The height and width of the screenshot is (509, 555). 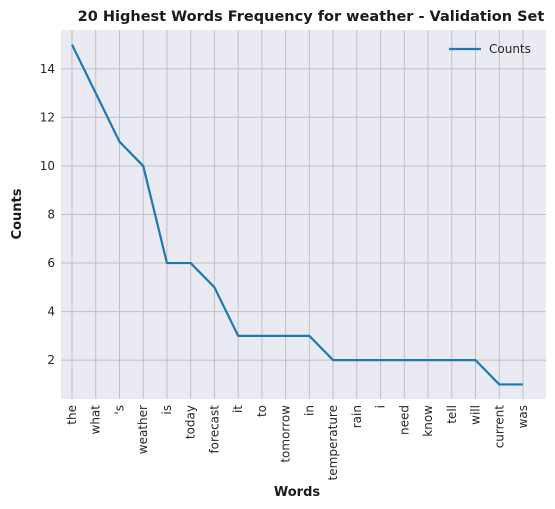 What do you see at coordinates (51, 360) in the screenshot?
I see `y-tick-label: 2` at bounding box center [51, 360].